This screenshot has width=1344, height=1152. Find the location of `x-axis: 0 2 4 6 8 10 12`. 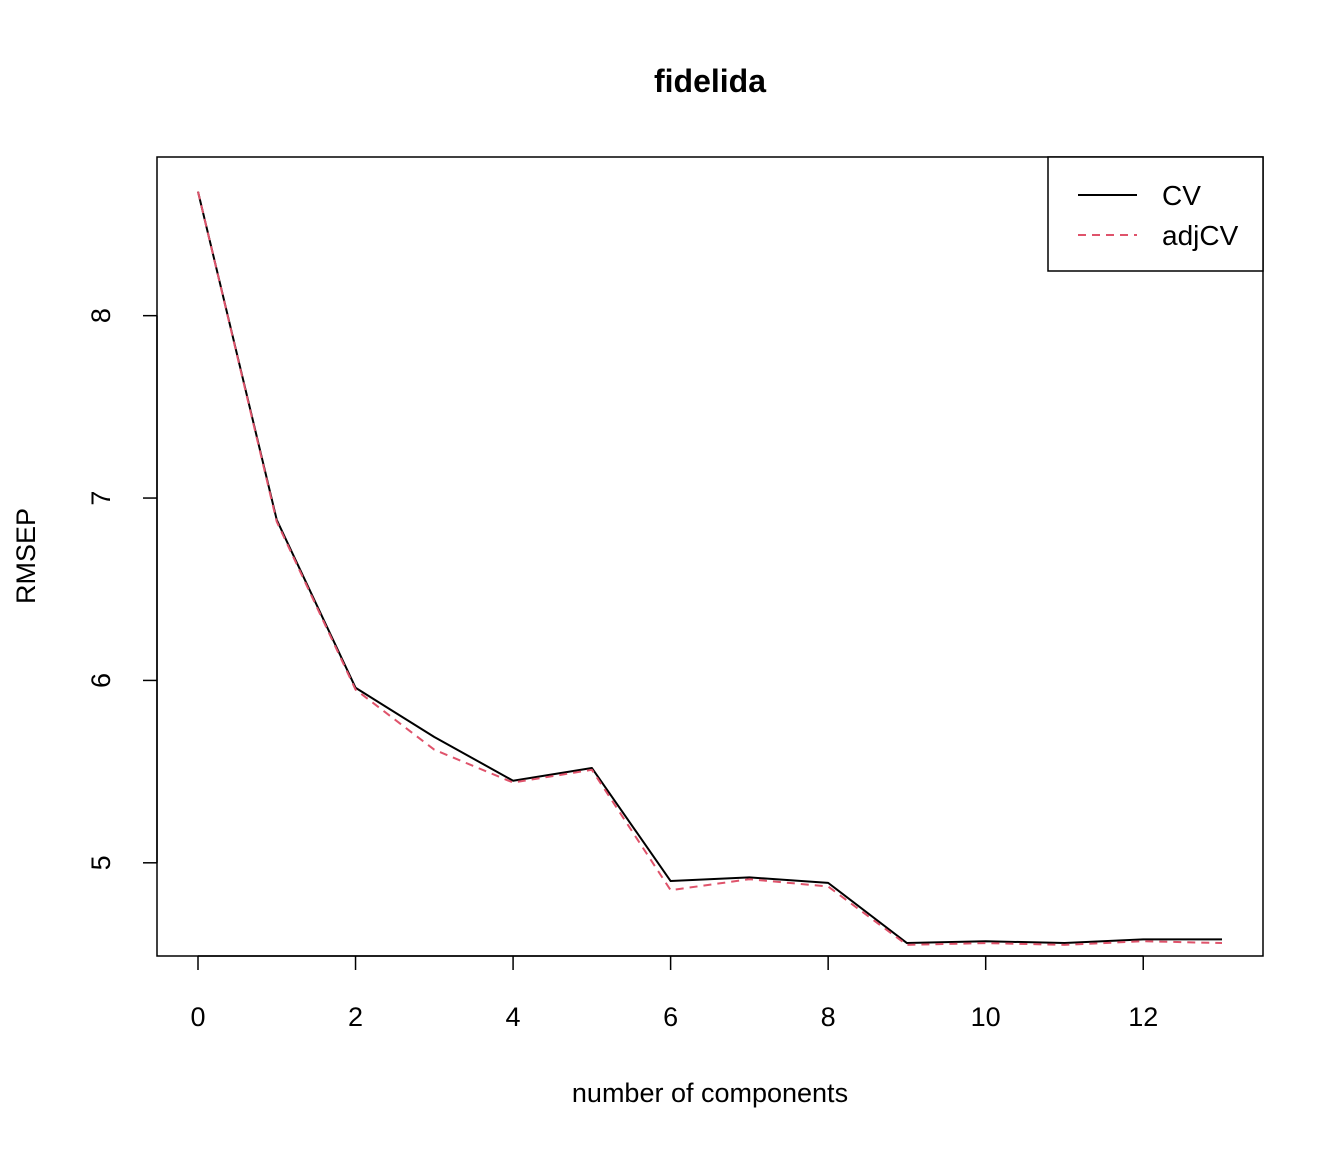

x-axis: 0 2 4 6 8 10 12 is located at coordinates (674, 993).